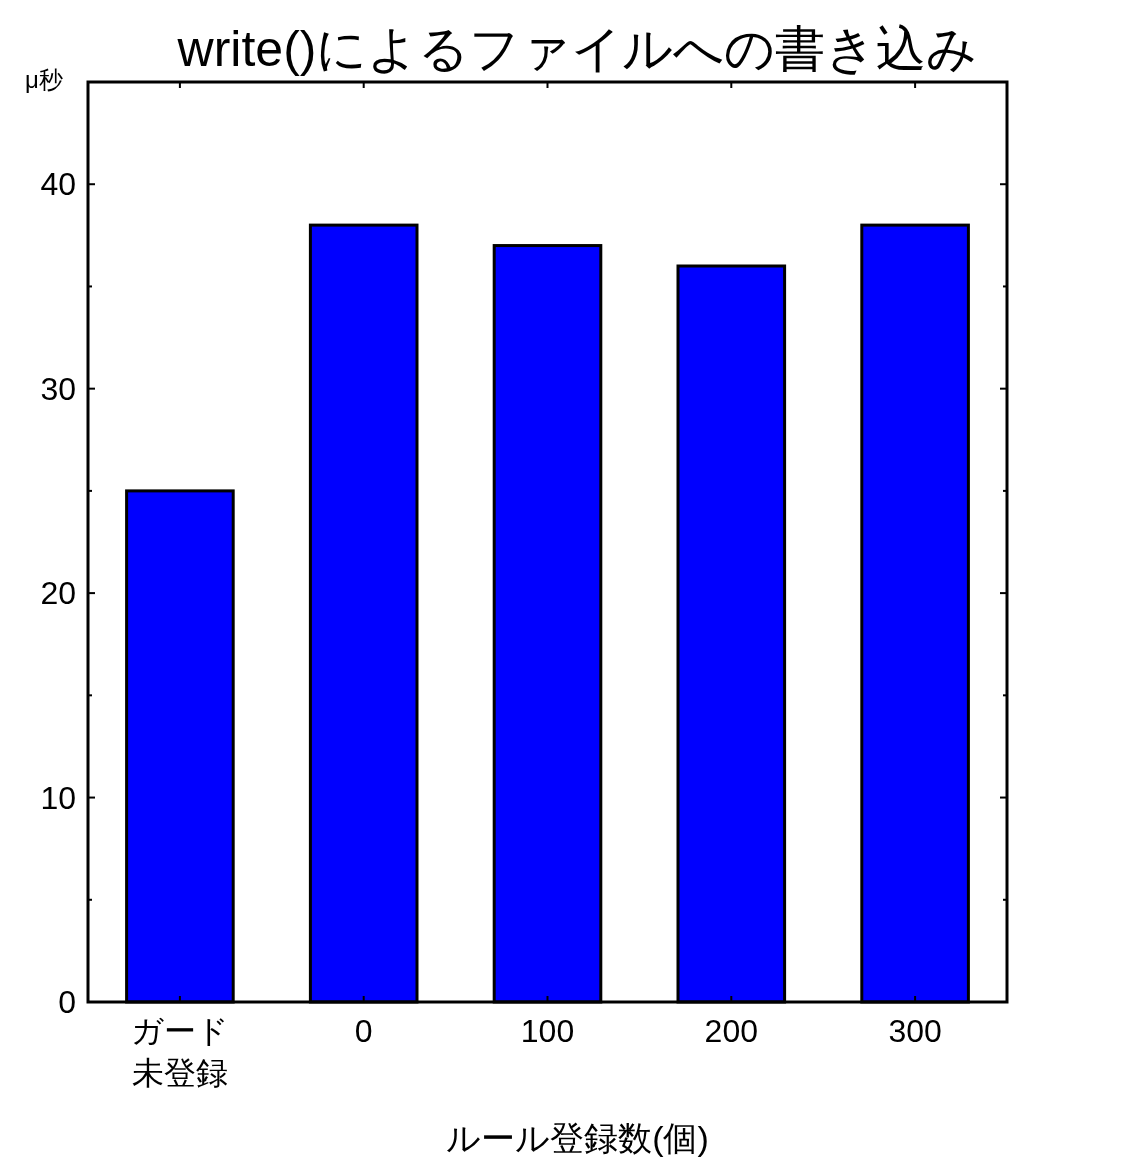 This screenshot has width=1131, height=1164. Describe the element at coordinates (58, 388) in the screenshot. I see `y-tick-label: 30` at that location.